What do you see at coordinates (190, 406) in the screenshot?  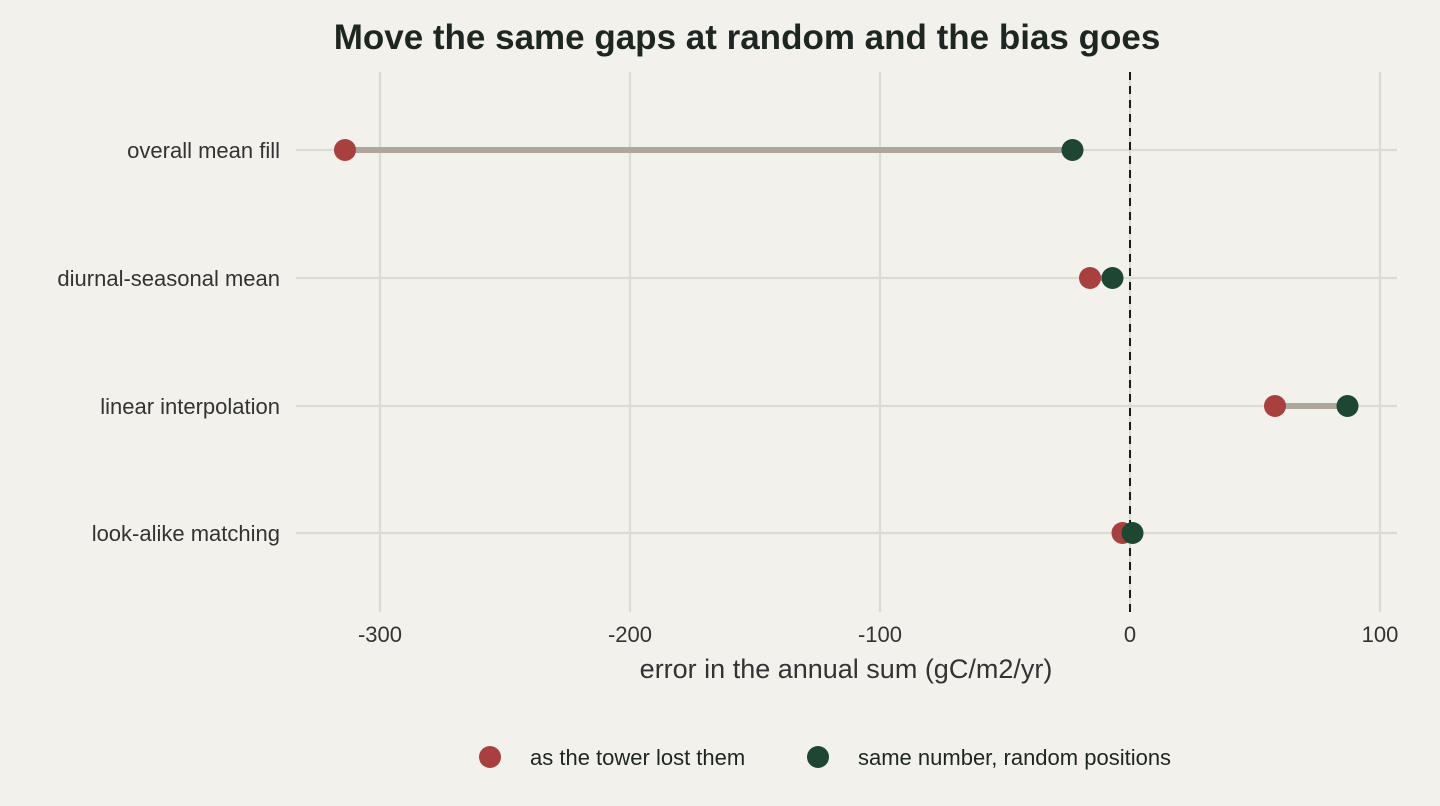 I see `y-tick-label-2: linear interpolation` at bounding box center [190, 406].